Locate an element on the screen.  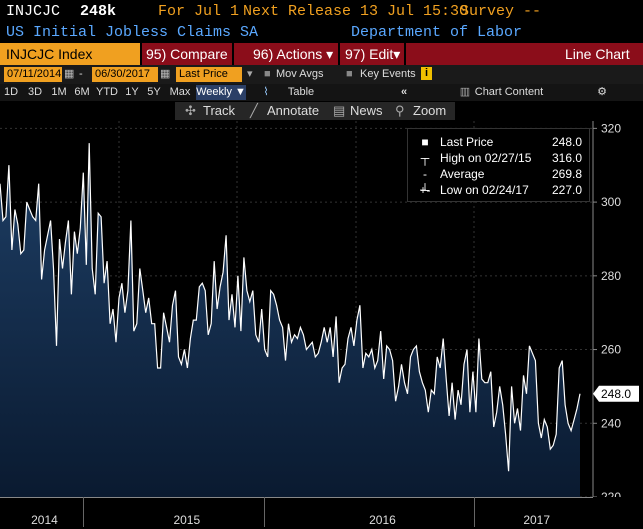
end-date-field: 06/30/2017 is located at coordinates (125, 74).